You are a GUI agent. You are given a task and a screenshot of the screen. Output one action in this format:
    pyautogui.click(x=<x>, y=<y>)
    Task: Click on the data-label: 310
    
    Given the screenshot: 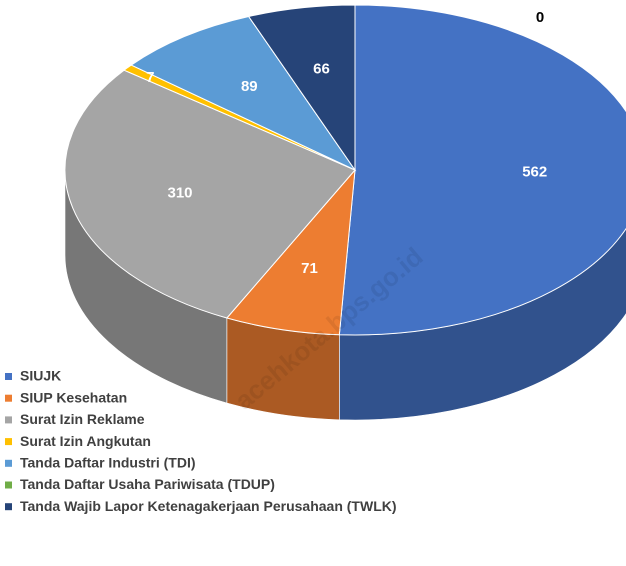 What is the action you would take?
    pyautogui.click(x=179, y=192)
    